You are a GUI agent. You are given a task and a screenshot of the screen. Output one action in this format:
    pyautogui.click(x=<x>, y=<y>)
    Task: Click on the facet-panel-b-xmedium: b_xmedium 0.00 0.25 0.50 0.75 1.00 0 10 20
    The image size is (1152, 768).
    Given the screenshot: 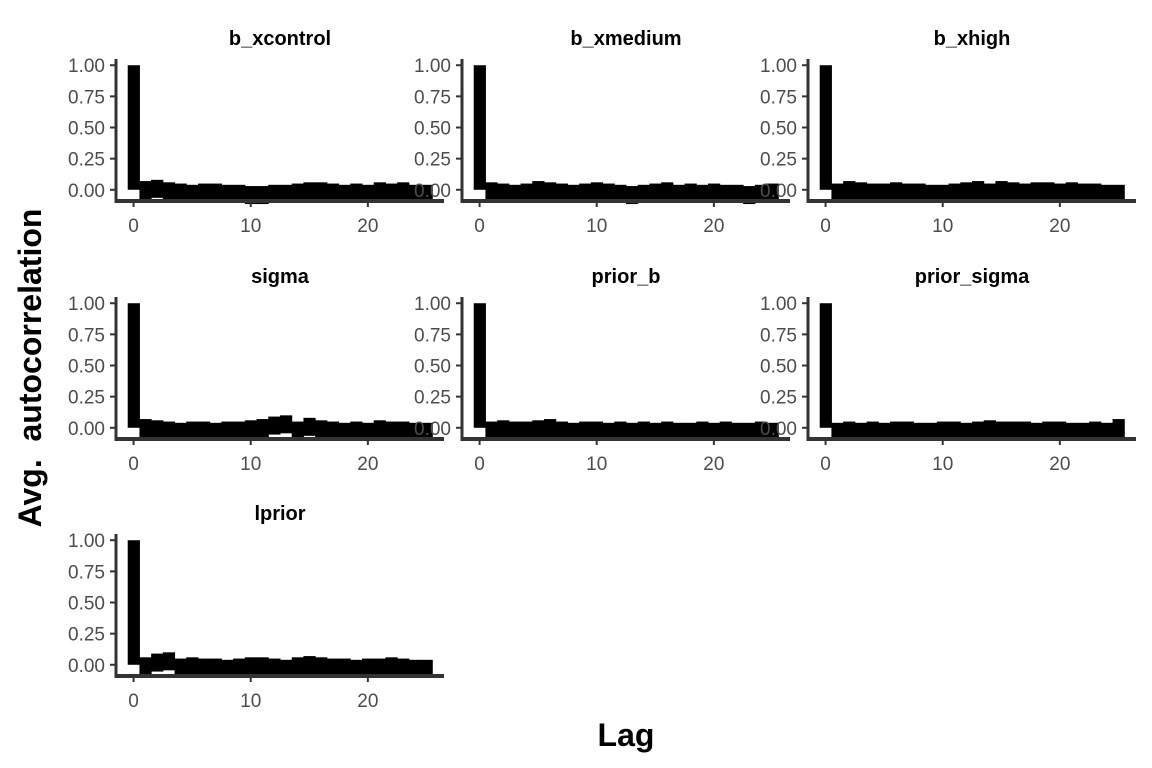 What is the action you would take?
    pyautogui.click(x=602, y=132)
    